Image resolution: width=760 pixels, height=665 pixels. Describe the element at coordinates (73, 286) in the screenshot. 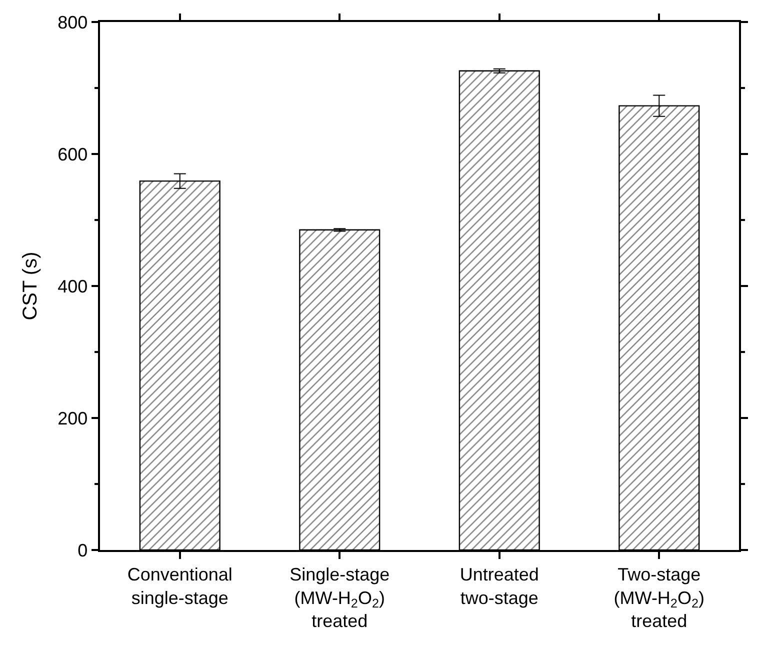

I see `y-tick-label: 400` at that location.